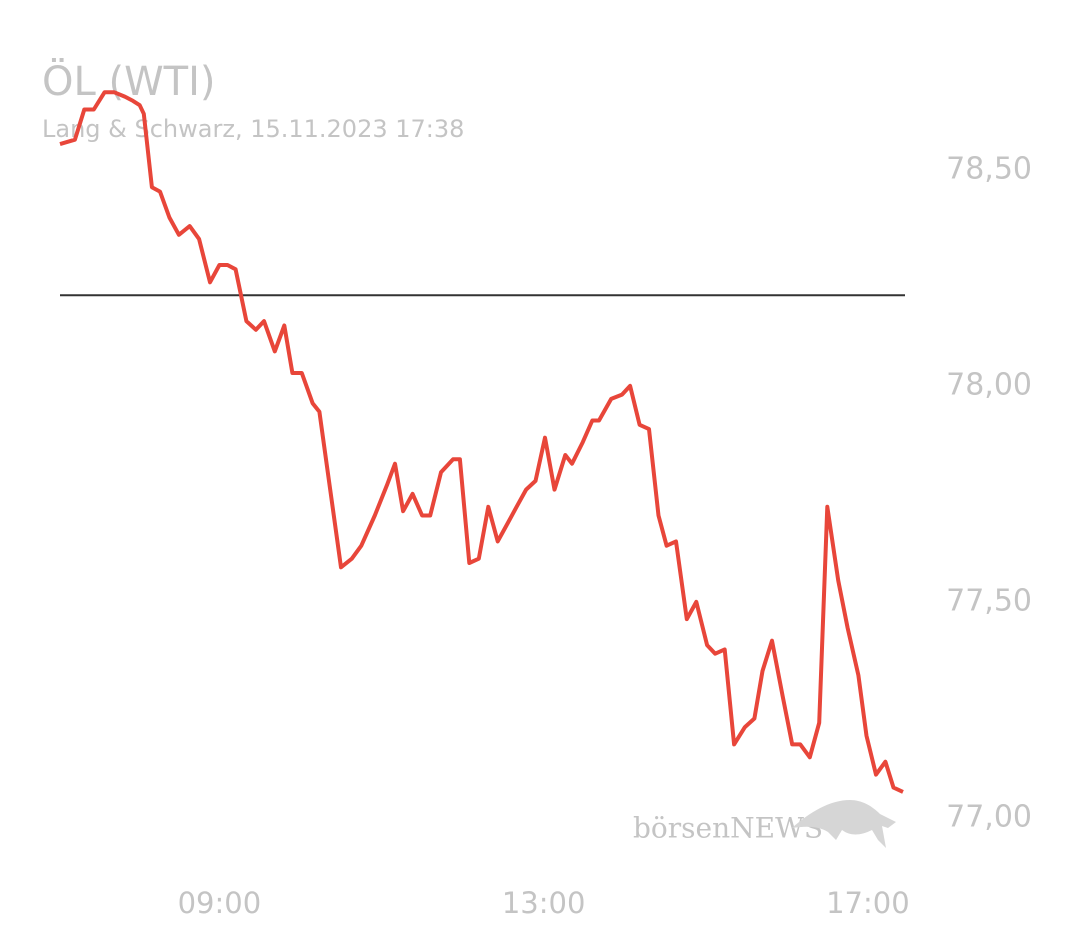 The height and width of the screenshot is (945, 1080). Describe the element at coordinates (989, 816) in the screenshot. I see `y-tick-label: 77,00` at that location.